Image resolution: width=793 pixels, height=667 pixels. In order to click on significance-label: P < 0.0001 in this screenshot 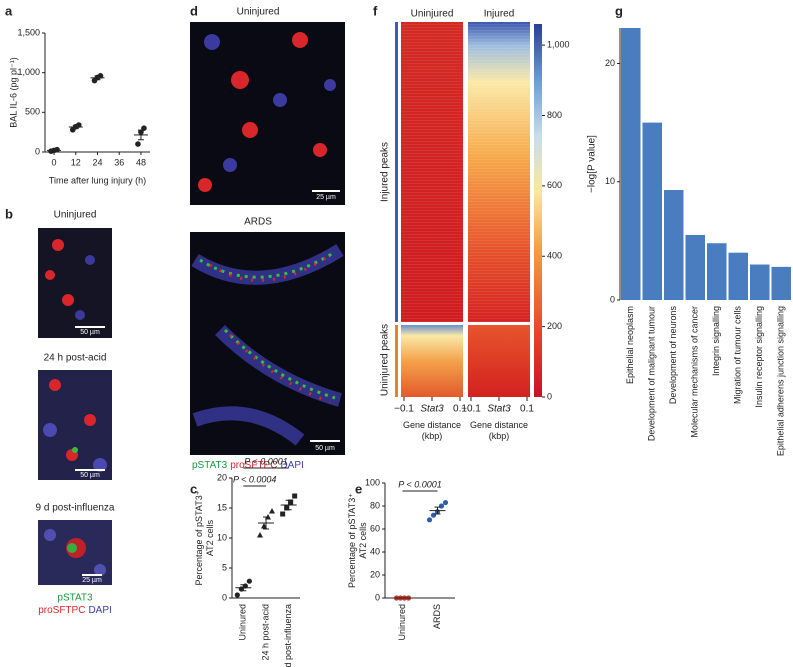, I will do `click(419, 484)`.